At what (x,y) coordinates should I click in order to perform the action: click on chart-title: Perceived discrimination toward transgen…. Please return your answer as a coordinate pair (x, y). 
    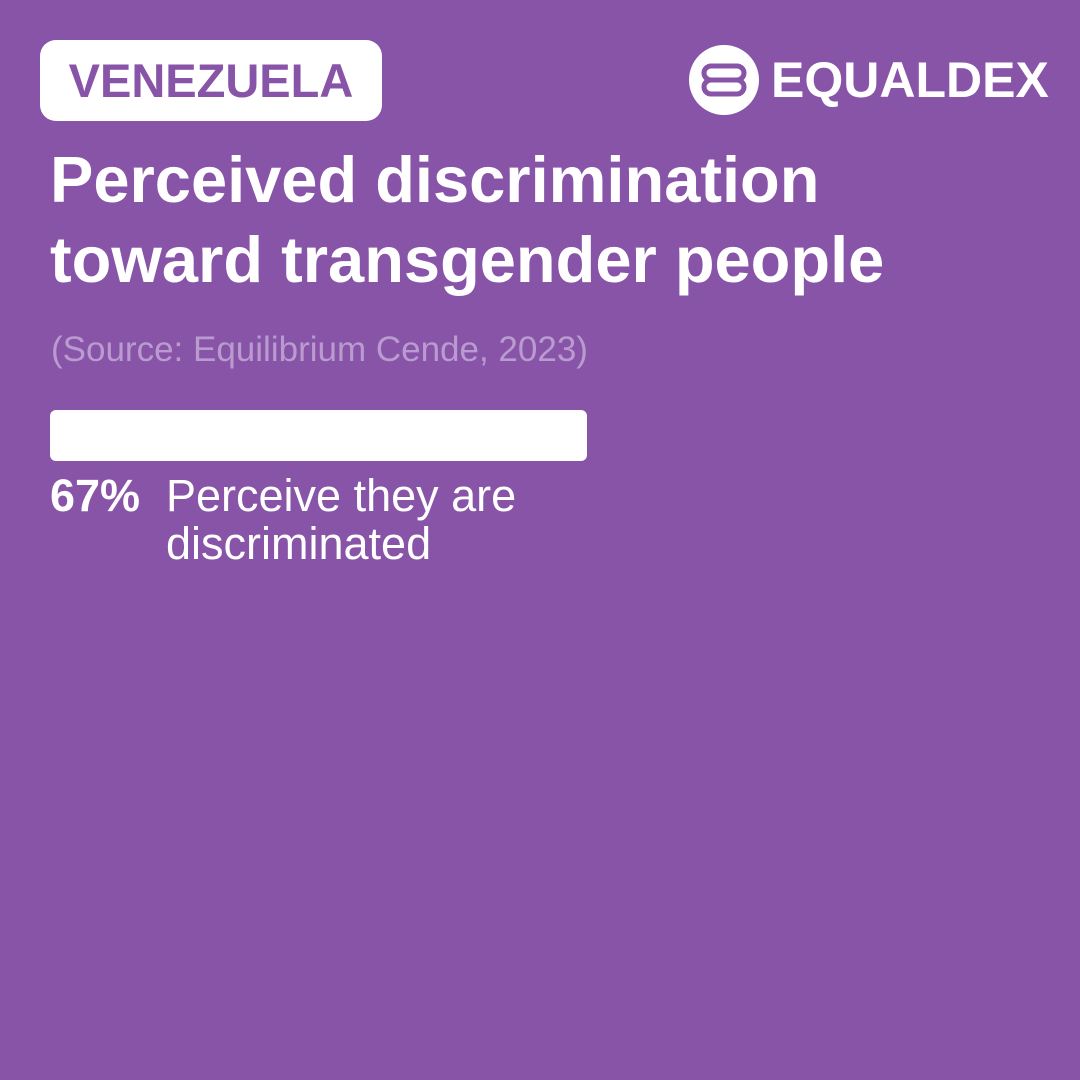
    Looking at the image, I should click on (467, 219).